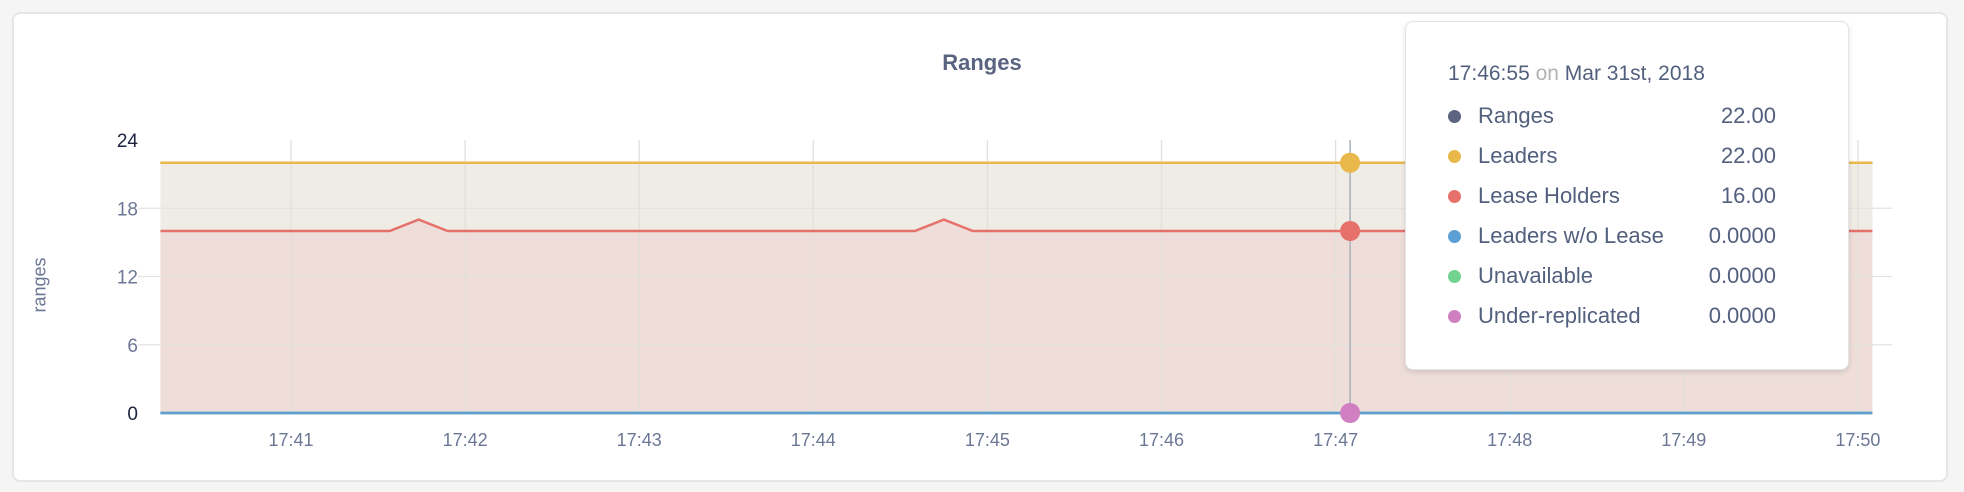 Image resolution: width=1964 pixels, height=492 pixels. Describe the element at coordinates (1518, 155) in the screenshot. I see `tooltip-series-name: Leaders` at that location.